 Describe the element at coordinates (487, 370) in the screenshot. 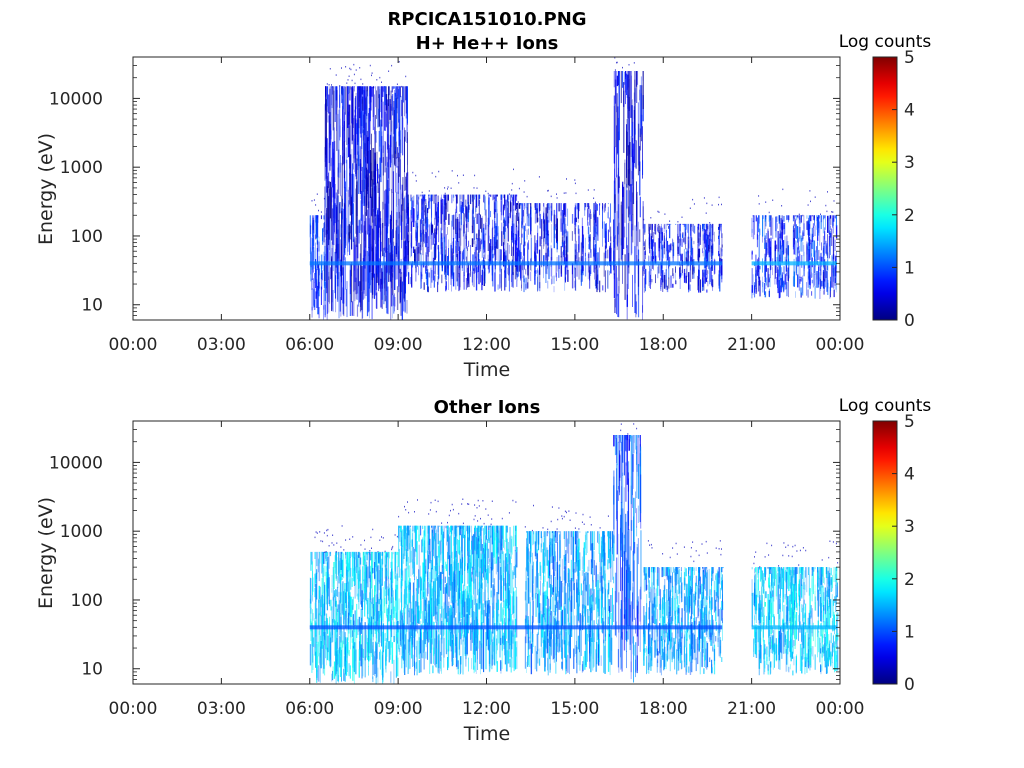

I see `panel-1-xlabel: Time` at that location.